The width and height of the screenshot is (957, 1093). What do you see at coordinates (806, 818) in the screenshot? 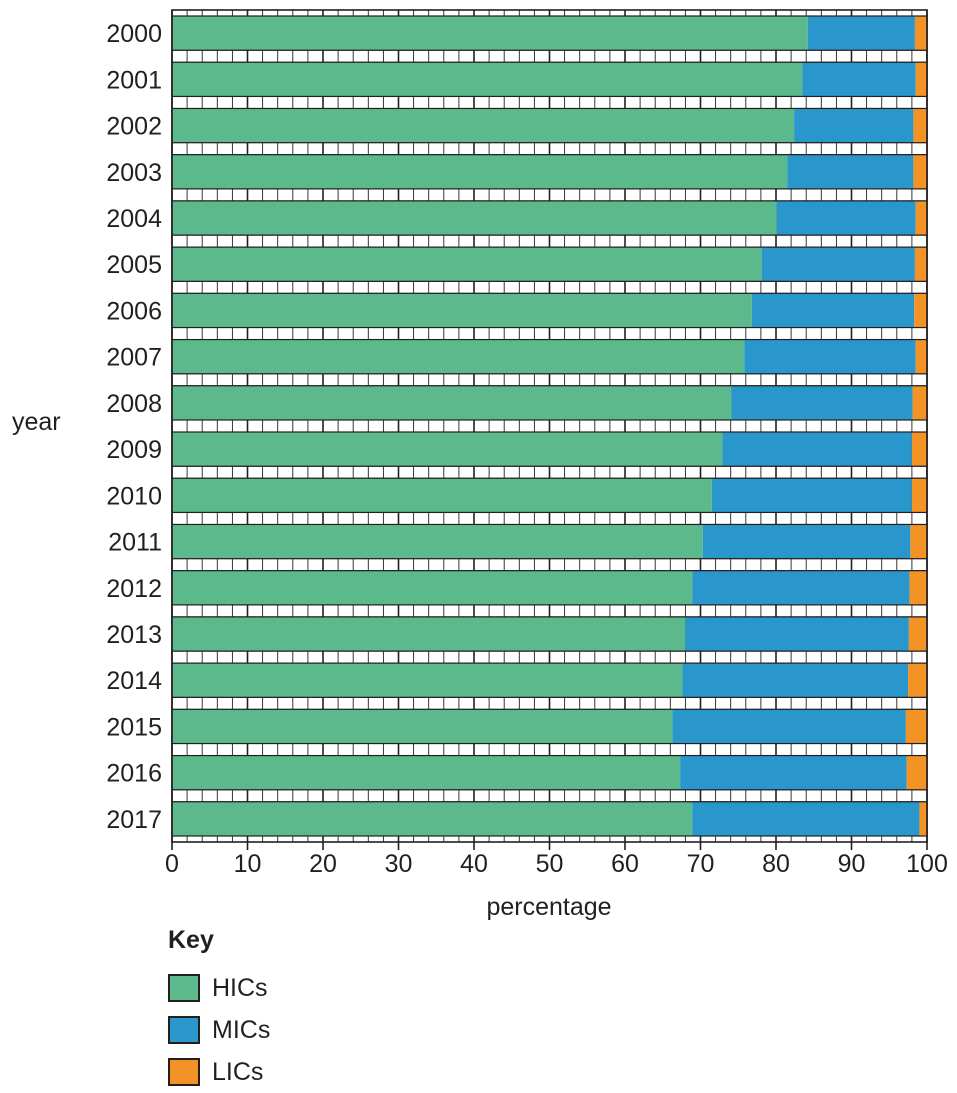
I see `bar-mics-2017` at bounding box center [806, 818].